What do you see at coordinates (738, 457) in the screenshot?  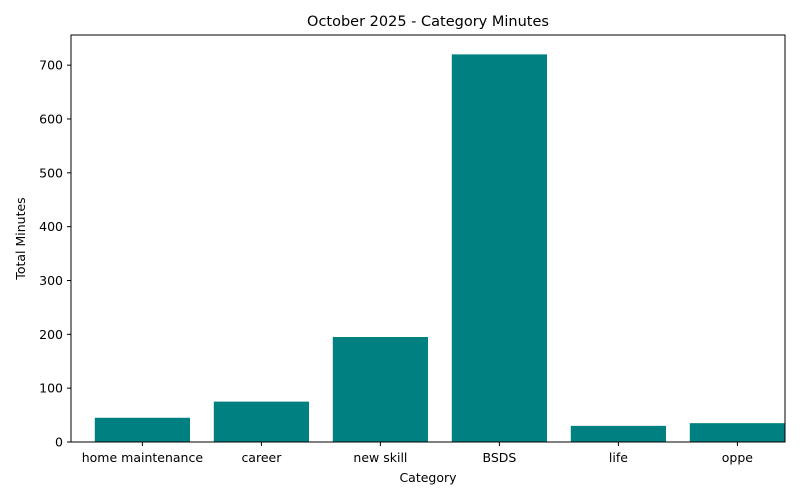 I see `x-tick-label: oppe` at bounding box center [738, 457].